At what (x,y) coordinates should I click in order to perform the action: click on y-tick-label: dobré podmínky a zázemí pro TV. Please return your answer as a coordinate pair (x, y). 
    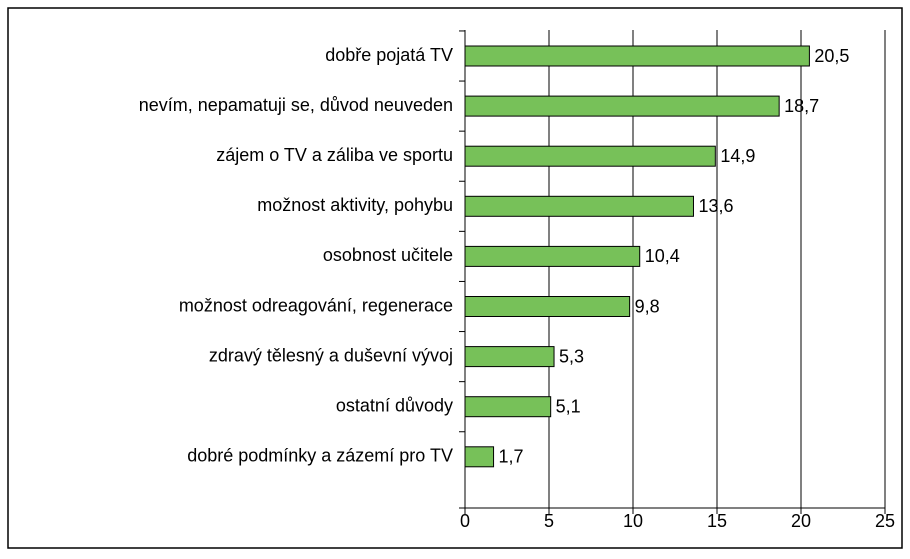
    Looking at the image, I should click on (320, 456).